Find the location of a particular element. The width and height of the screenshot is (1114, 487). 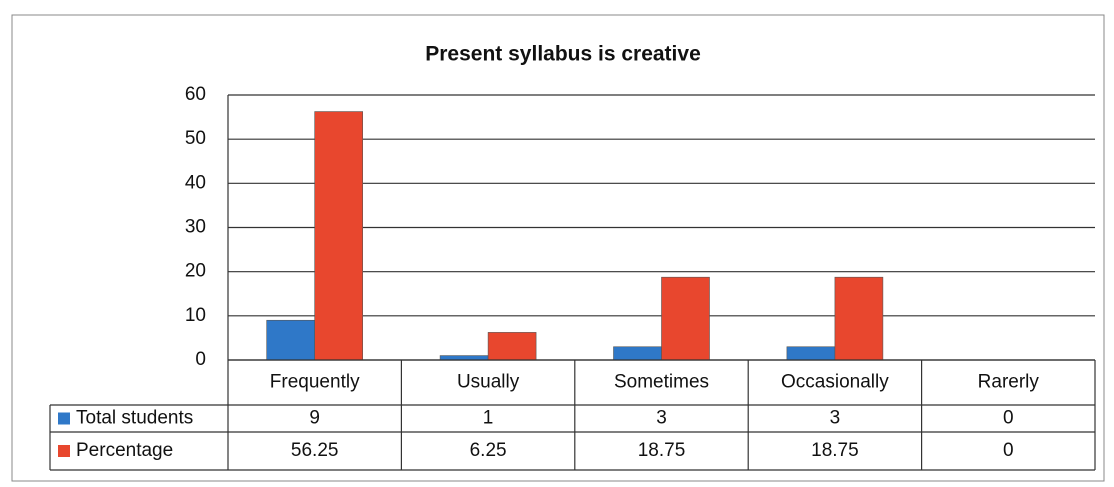

chart-title: Present syllabus is creative is located at coordinates (563, 54).